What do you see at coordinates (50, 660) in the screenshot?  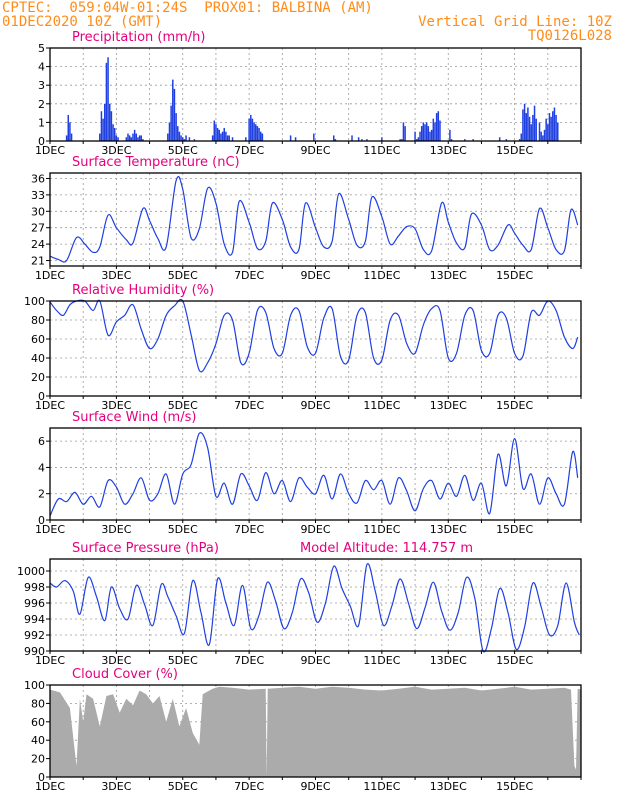 I see `pressure-x-tick-label: 1DEC` at bounding box center [50, 660].